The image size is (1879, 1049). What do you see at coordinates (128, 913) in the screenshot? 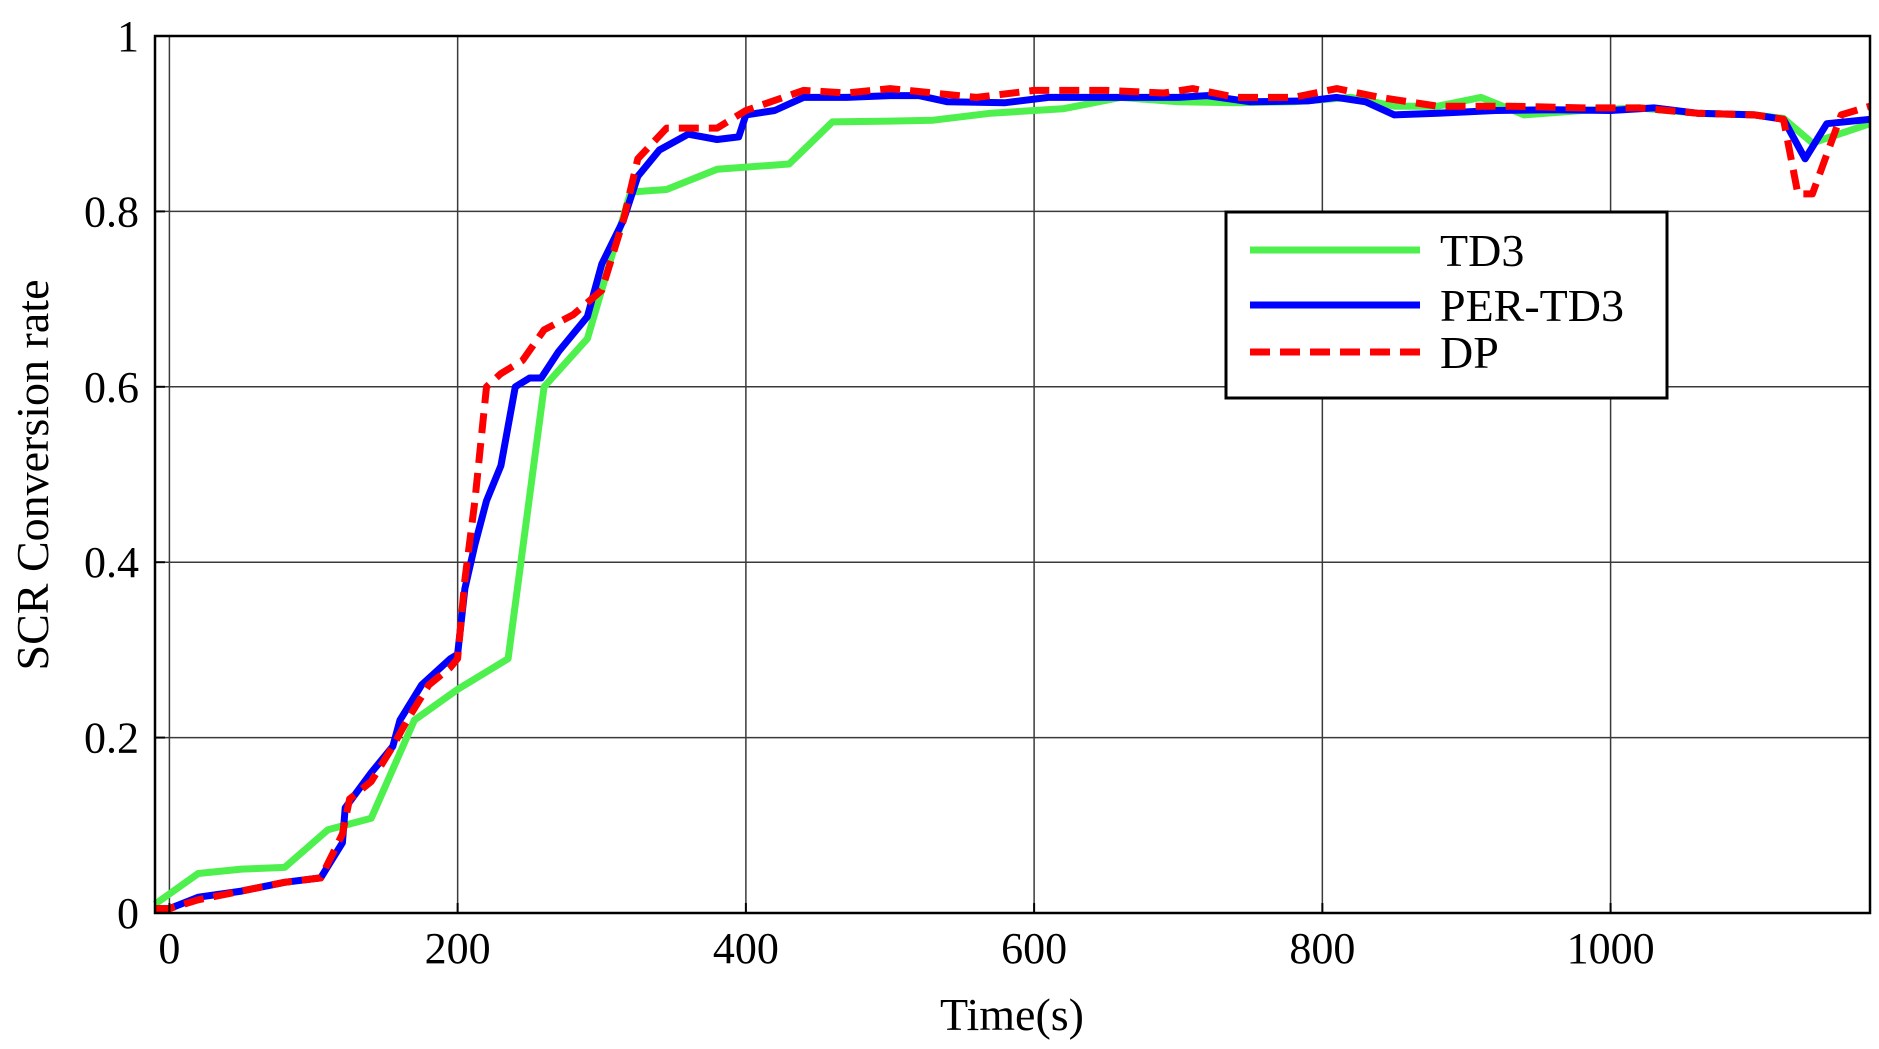
I see `y-tick-label: 0` at bounding box center [128, 913].